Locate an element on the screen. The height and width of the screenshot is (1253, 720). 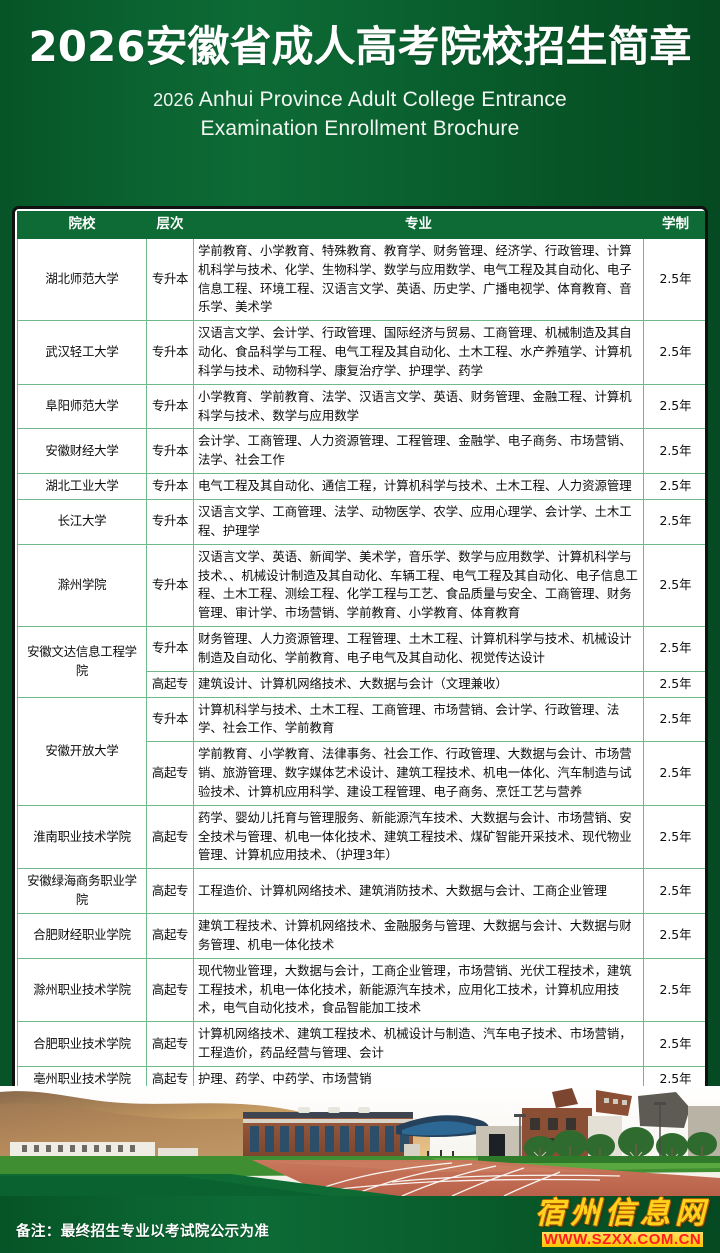
cell-school: 武汉轻工大学 is located at coordinates (82, 352).